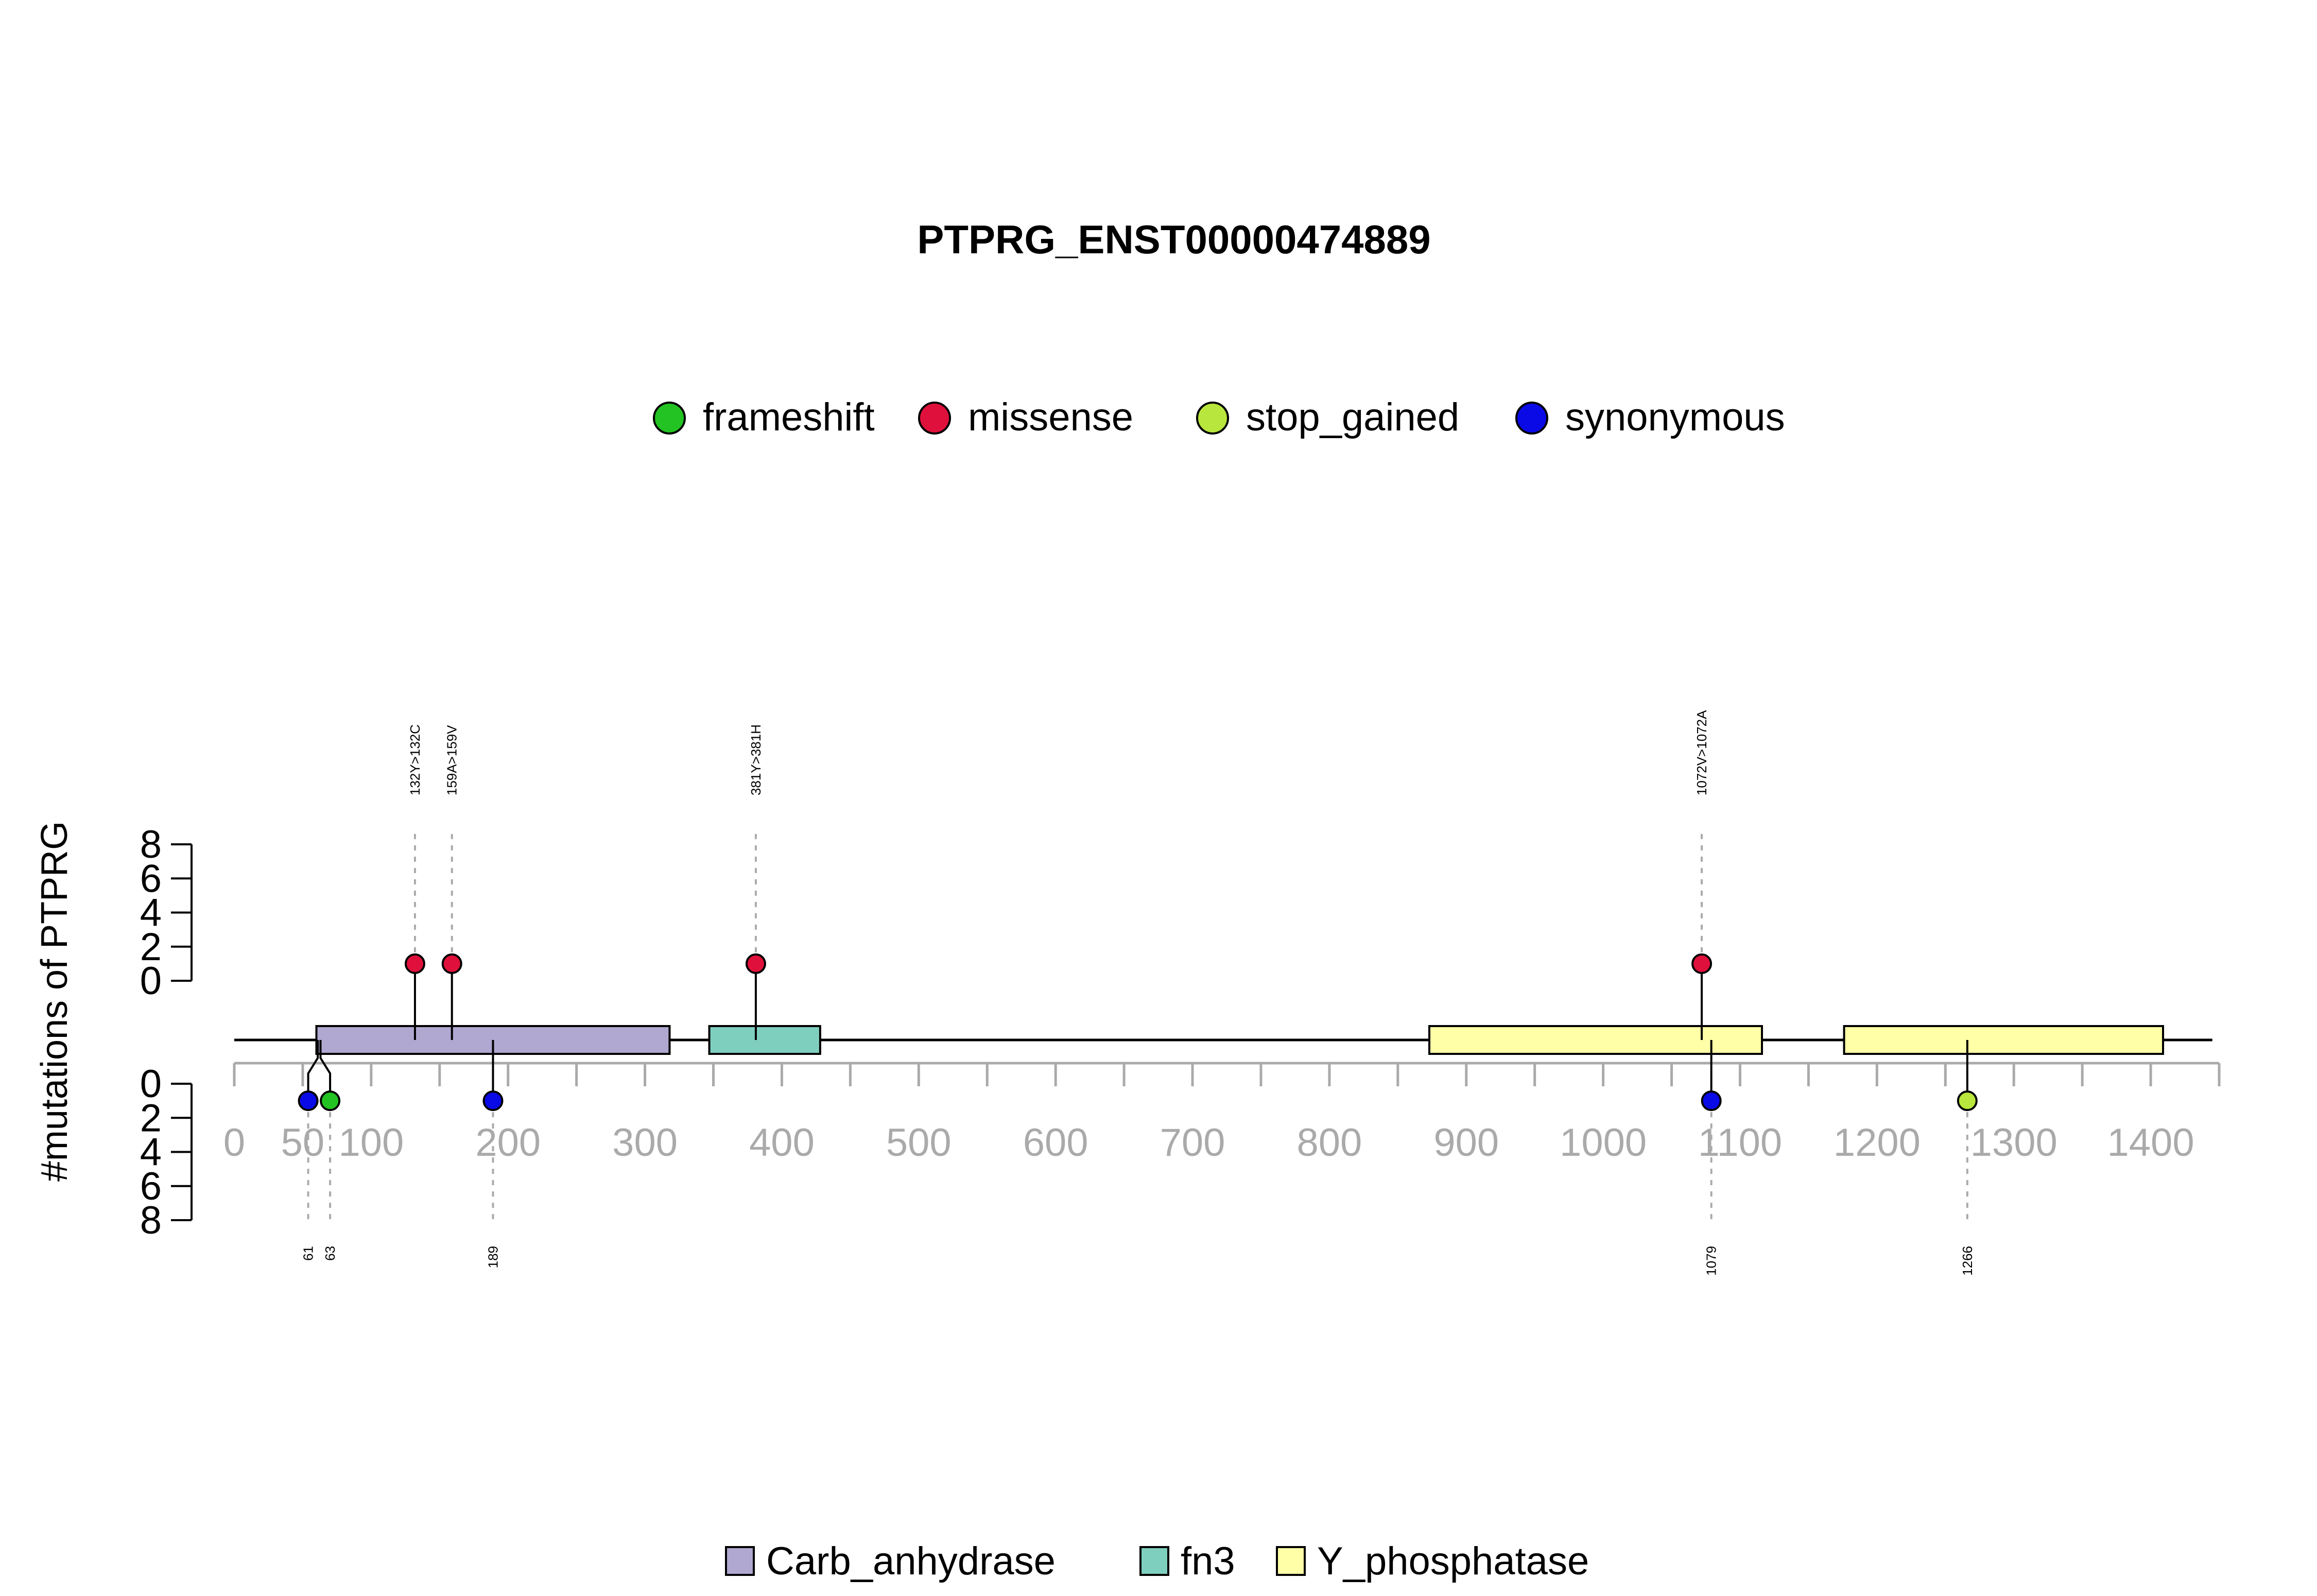 Image resolution: width=2317 pixels, height=1596 pixels. Describe the element at coordinates (151, 1221) in the screenshot. I see `y-tick-label-bottom-8: 8` at that location.